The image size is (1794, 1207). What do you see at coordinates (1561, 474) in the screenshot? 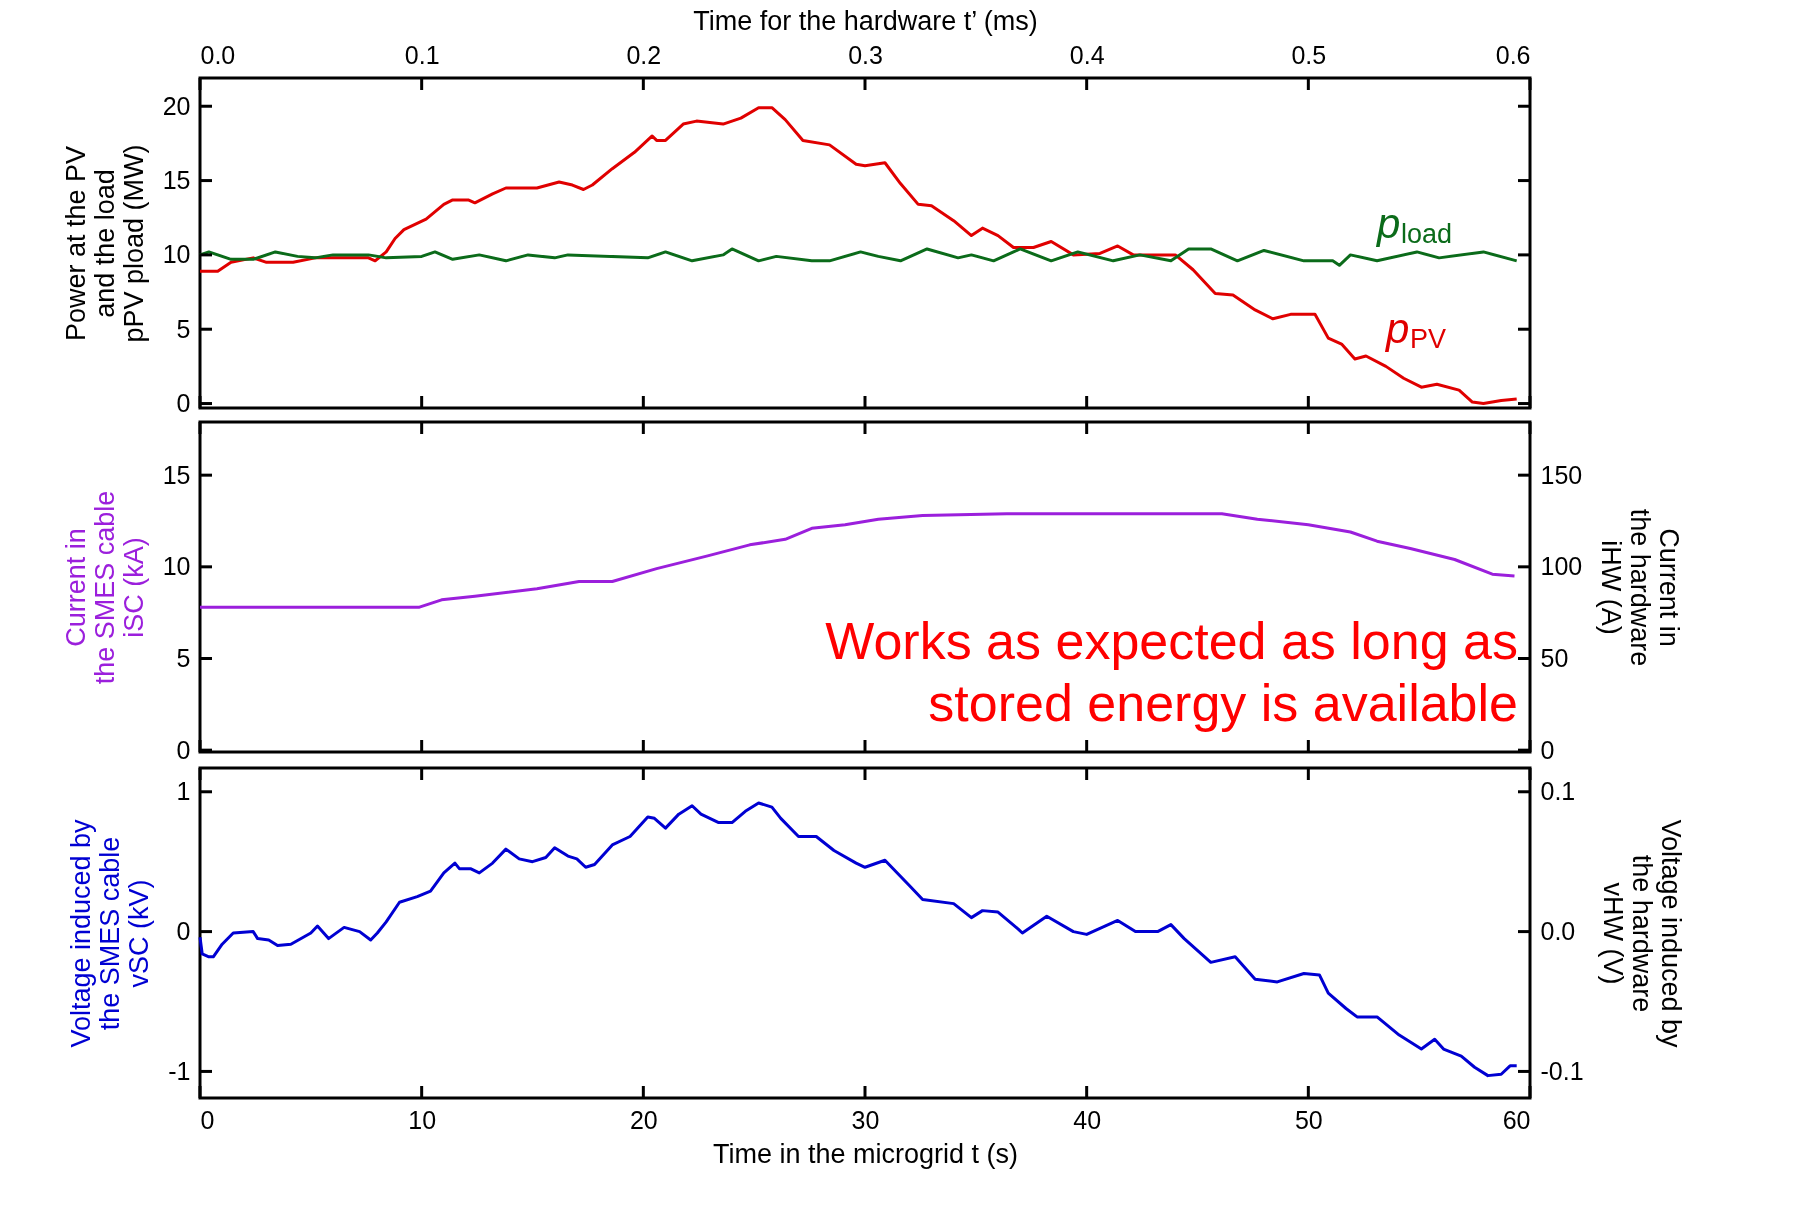
I see `y2-tick-label: 150` at bounding box center [1561, 474].